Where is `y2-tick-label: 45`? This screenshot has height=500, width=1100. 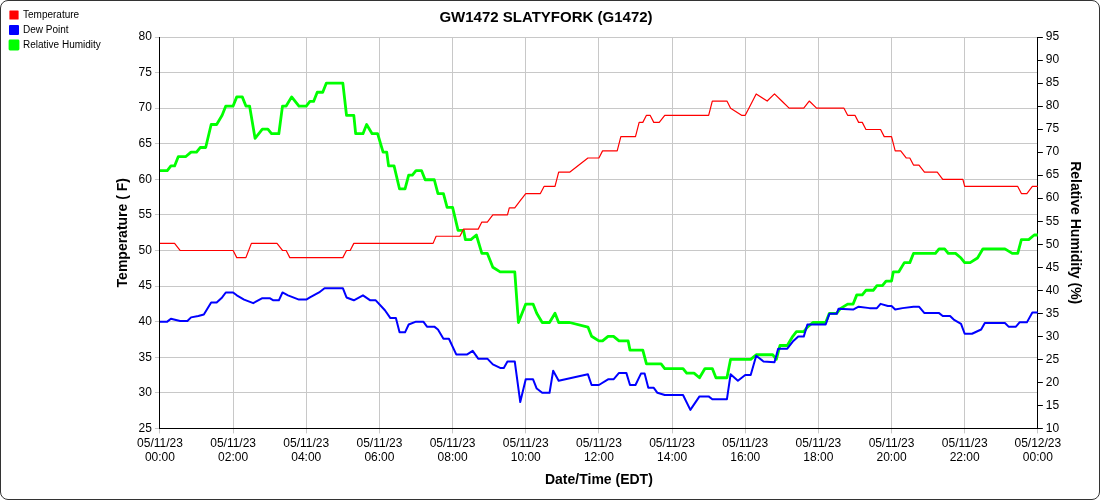
y2-tick-label: 45 is located at coordinates (1052, 266).